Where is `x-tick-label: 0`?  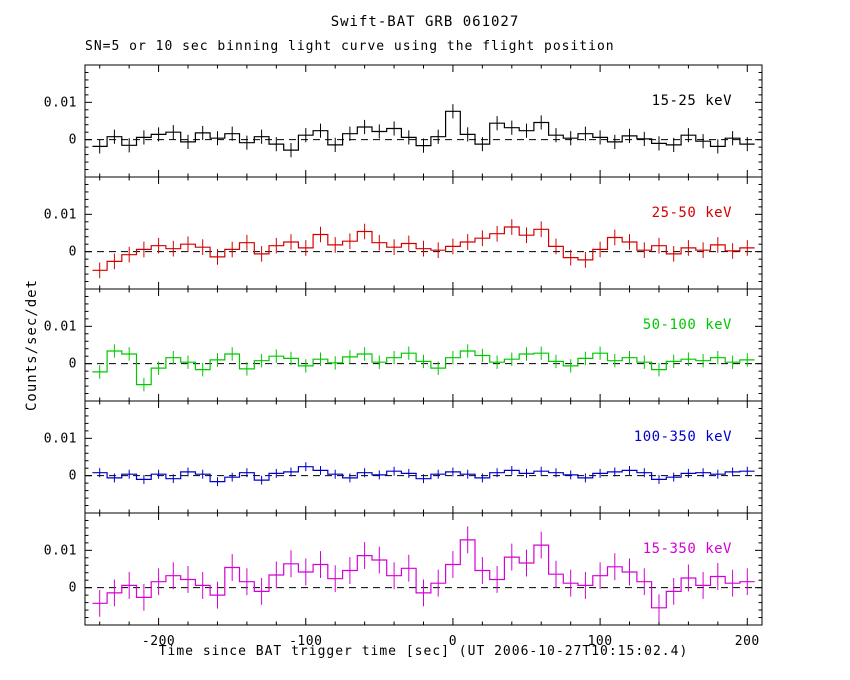
x-tick-label: 0 is located at coordinates (453, 641).